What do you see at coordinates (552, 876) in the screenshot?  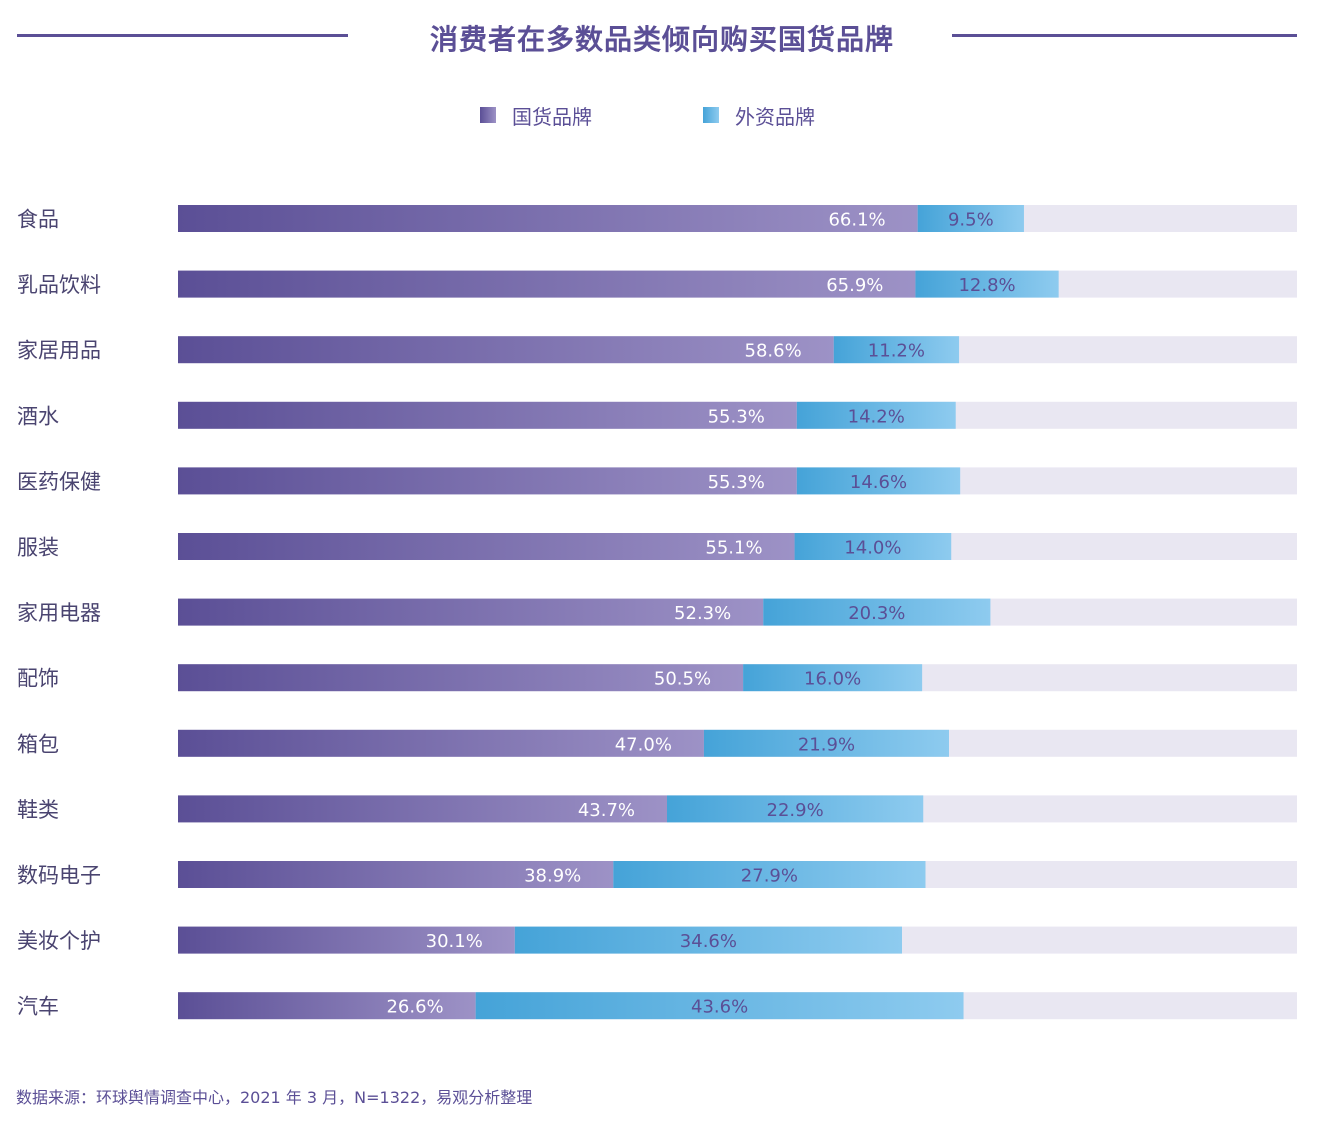 I see `data-label-domestic: 38.9%` at bounding box center [552, 876].